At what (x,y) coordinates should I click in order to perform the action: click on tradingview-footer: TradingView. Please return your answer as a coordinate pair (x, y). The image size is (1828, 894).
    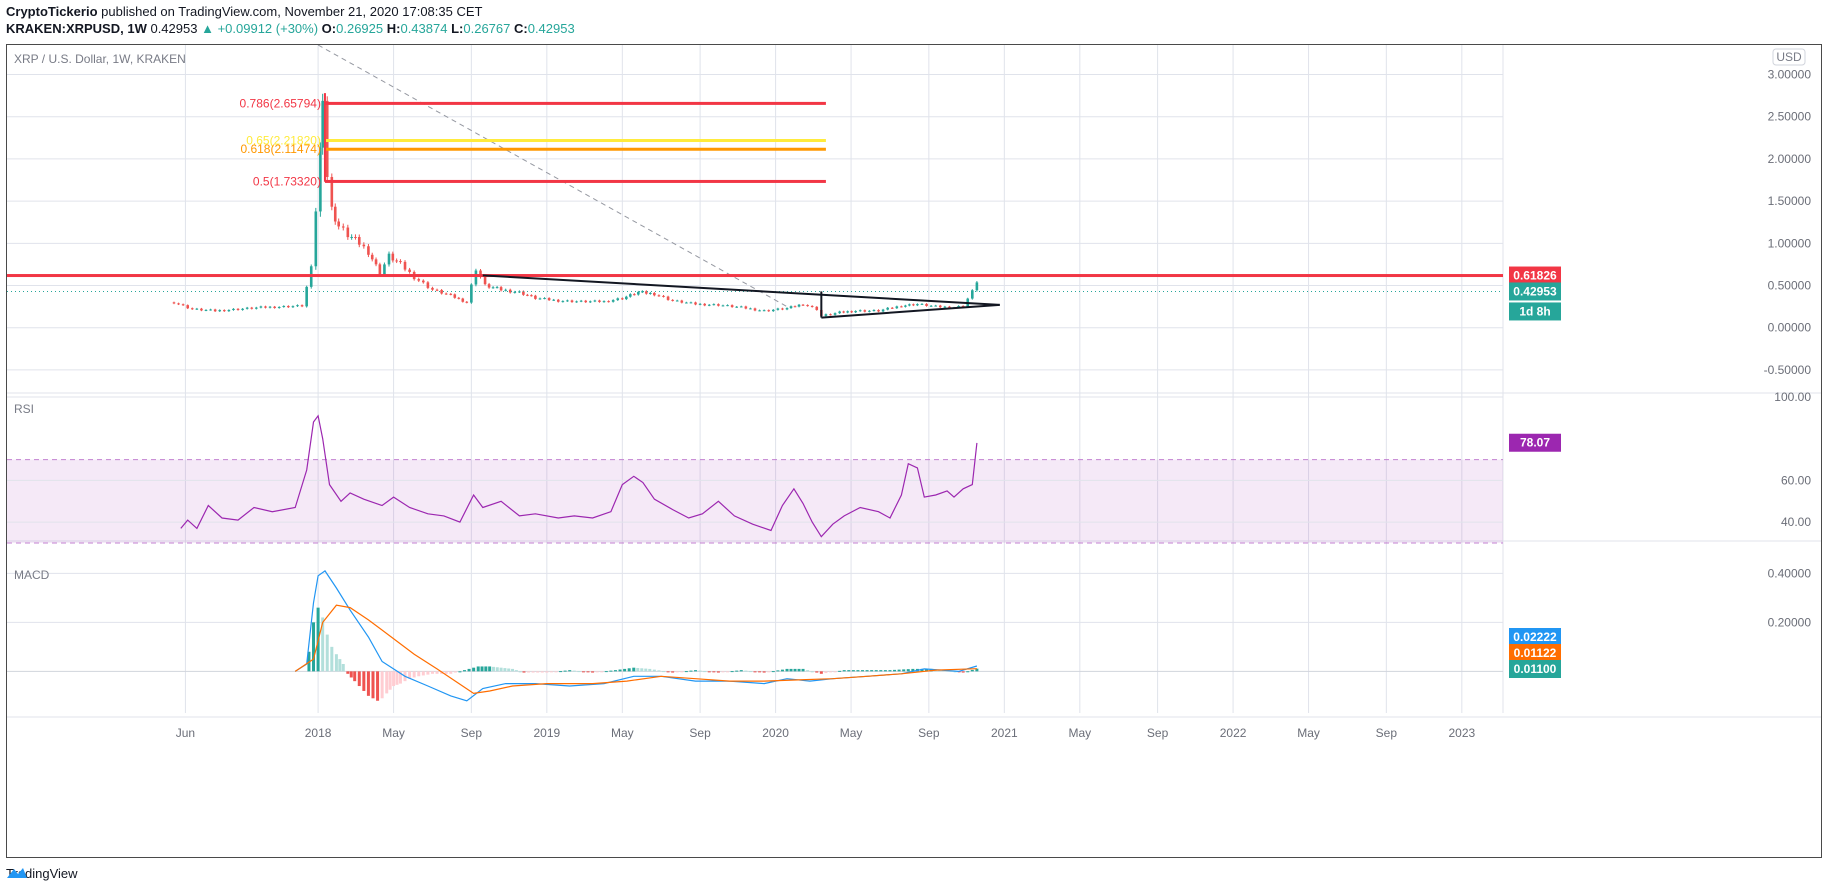
    Looking at the image, I should click on (42, 873).